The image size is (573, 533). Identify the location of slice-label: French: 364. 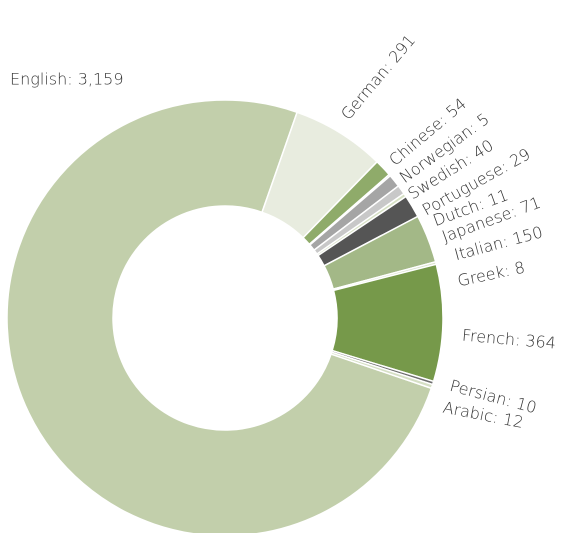
(509, 339).